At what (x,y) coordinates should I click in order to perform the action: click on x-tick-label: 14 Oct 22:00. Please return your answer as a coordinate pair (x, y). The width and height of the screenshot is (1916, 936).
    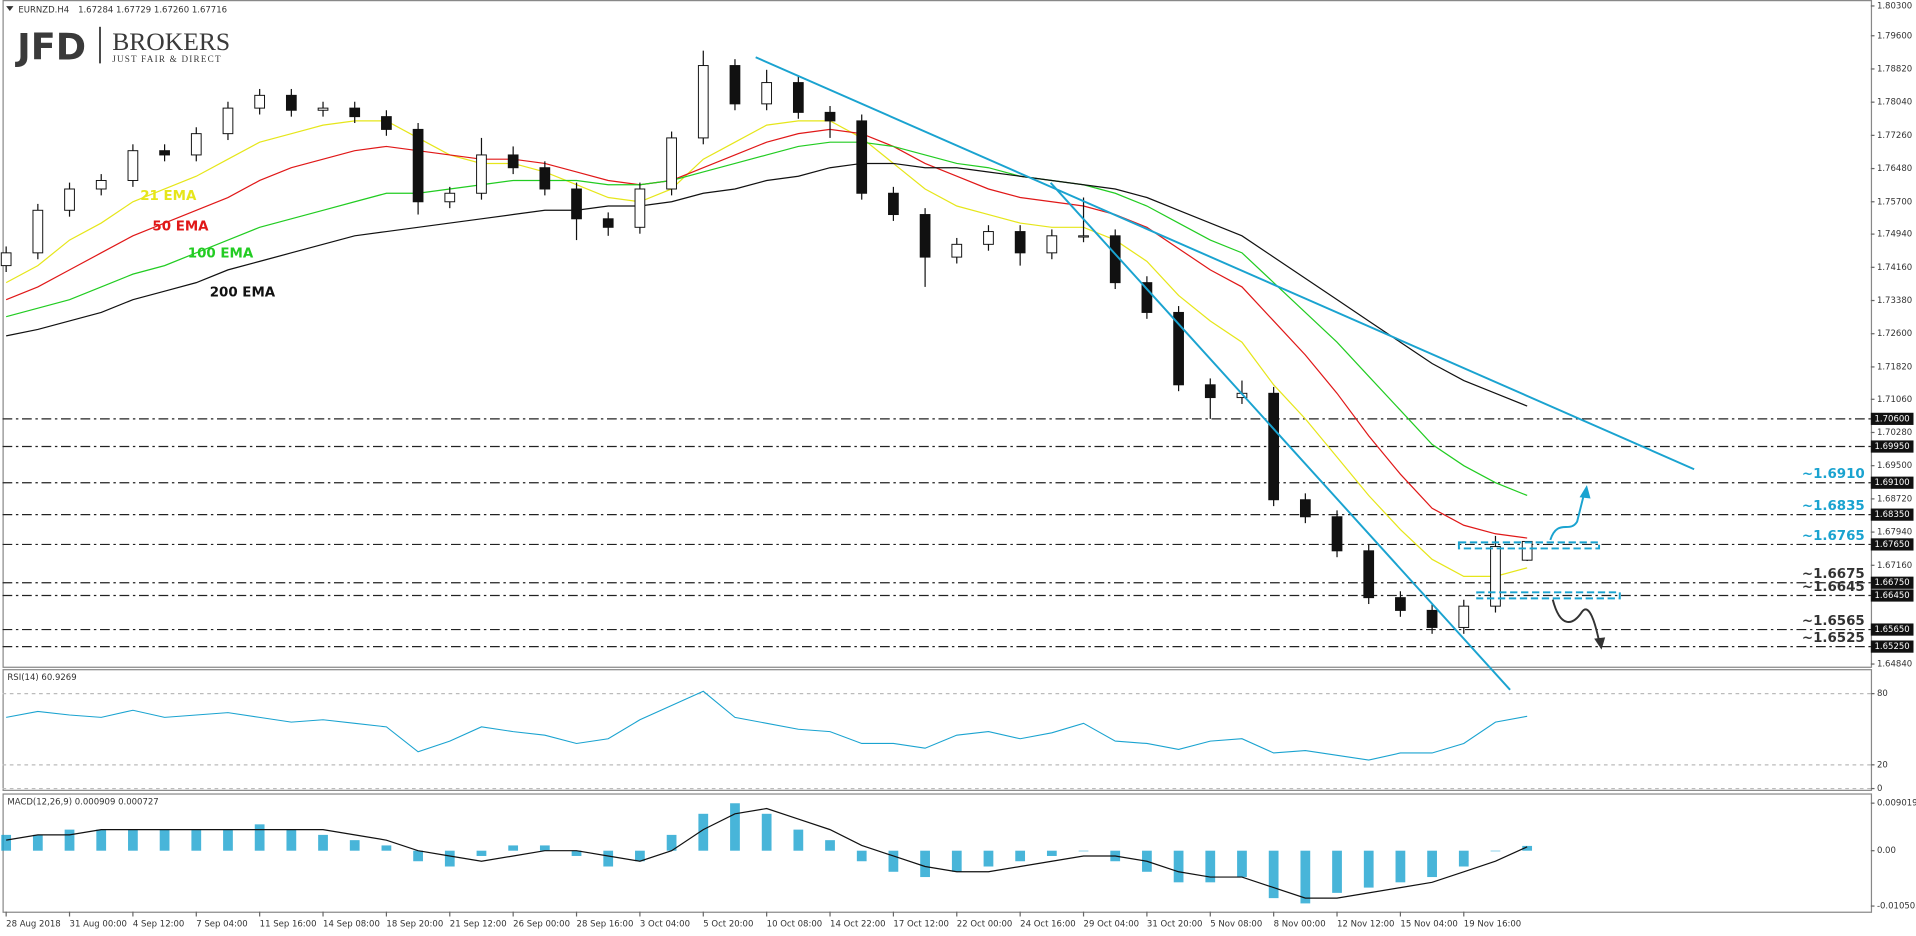
    Looking at the image, I should click on (858, 924).